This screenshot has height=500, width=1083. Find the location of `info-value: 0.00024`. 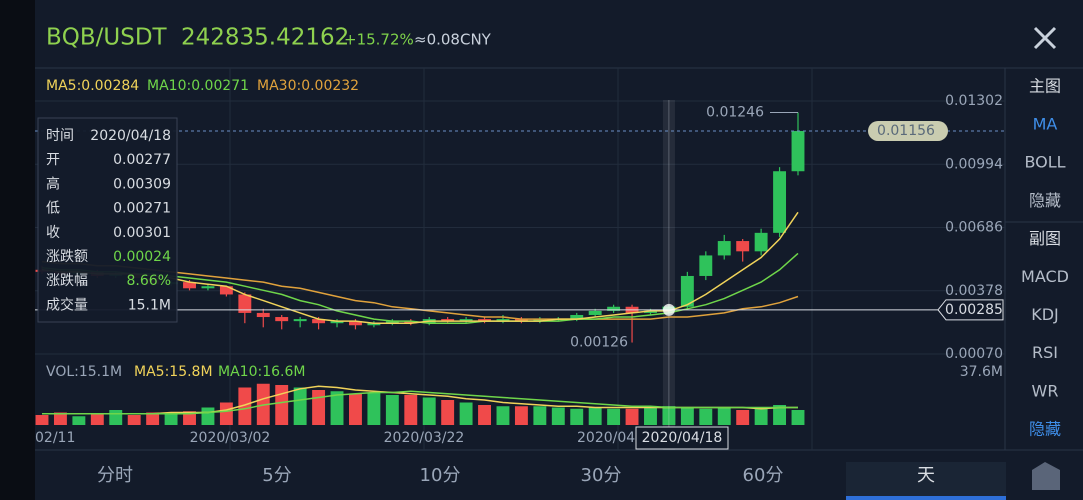

info-value: 0.00024 is located at coordinates (142, 257).